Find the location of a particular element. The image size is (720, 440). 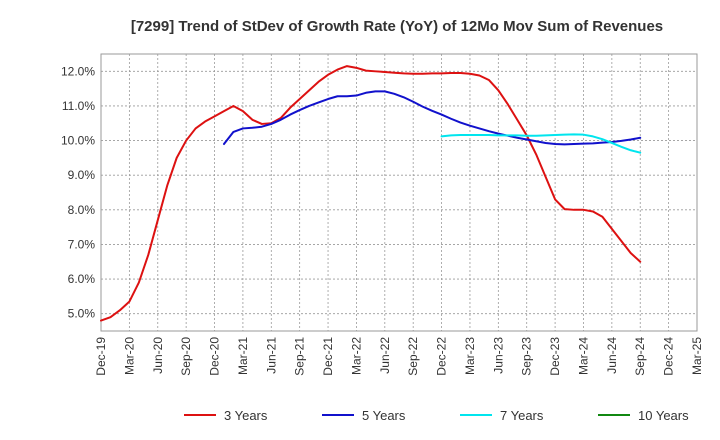

x-tick-label: Jun-20 is located at coordinates (158, 355).